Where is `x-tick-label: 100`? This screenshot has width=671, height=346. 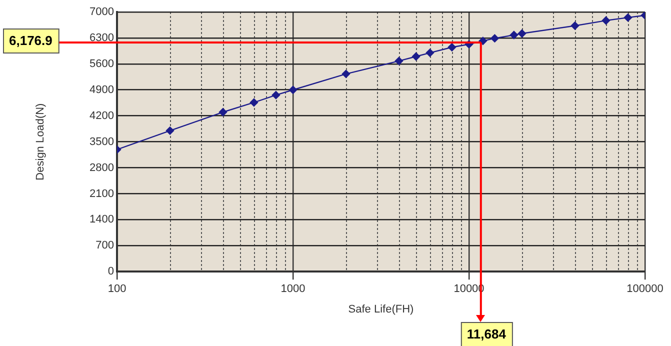 x-tick-label: 100 is located at coordinates (117, 289).